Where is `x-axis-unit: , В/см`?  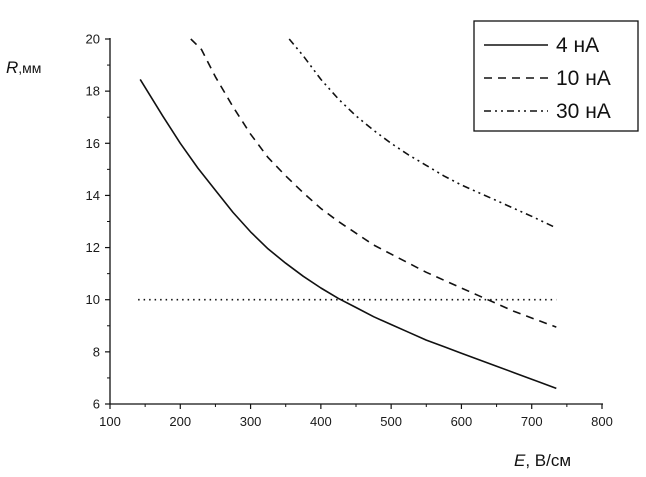 x-axis-unit: , В/см is located at coordinates (548, 460).